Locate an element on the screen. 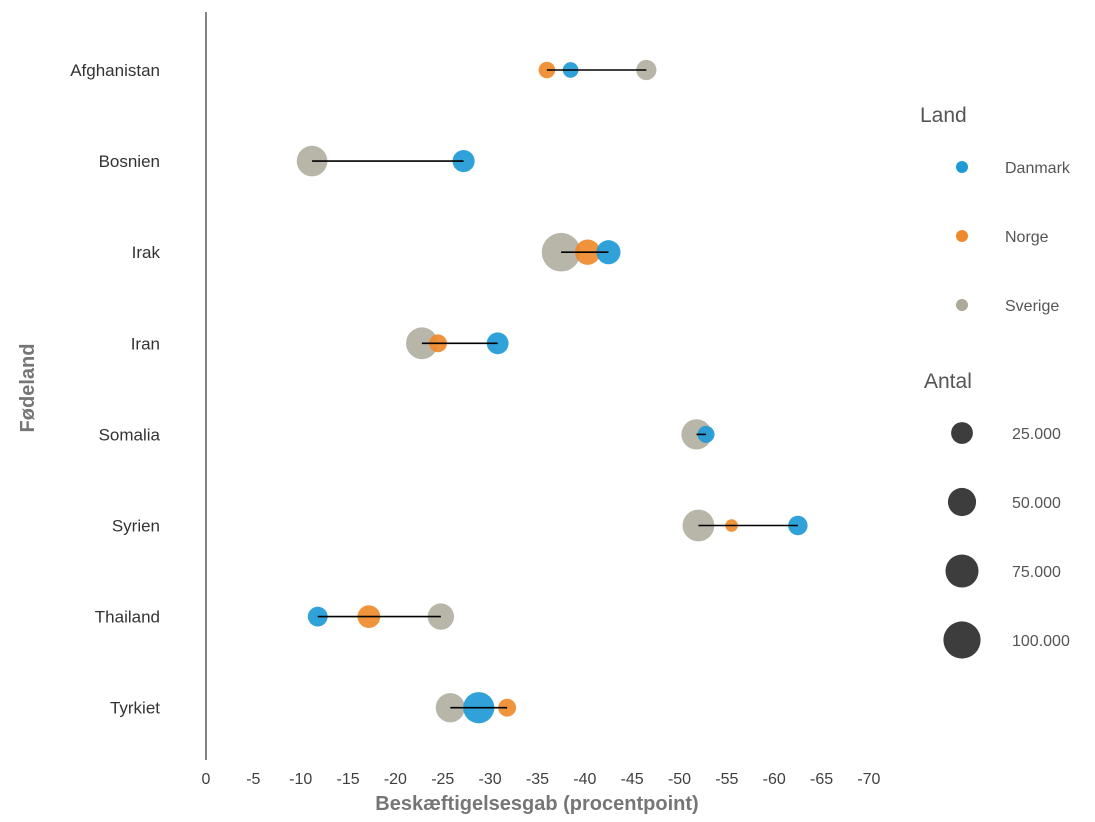 The width and height of the screenshot is (1095, 822). legend-size-label: 25.000 is located at coordinates (1036, 434).